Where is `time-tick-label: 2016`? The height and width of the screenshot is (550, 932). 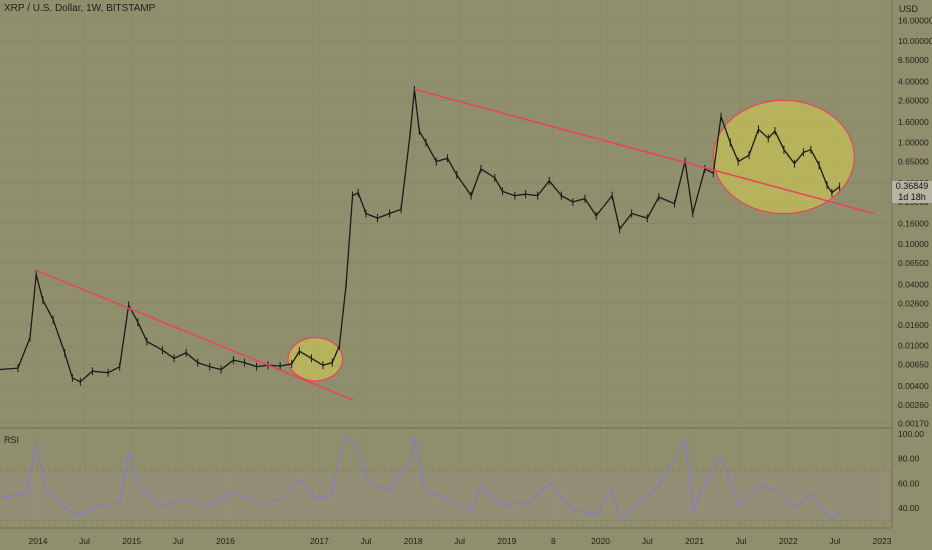 time-tick-label: 2016 is located at coordinates (225, 541).